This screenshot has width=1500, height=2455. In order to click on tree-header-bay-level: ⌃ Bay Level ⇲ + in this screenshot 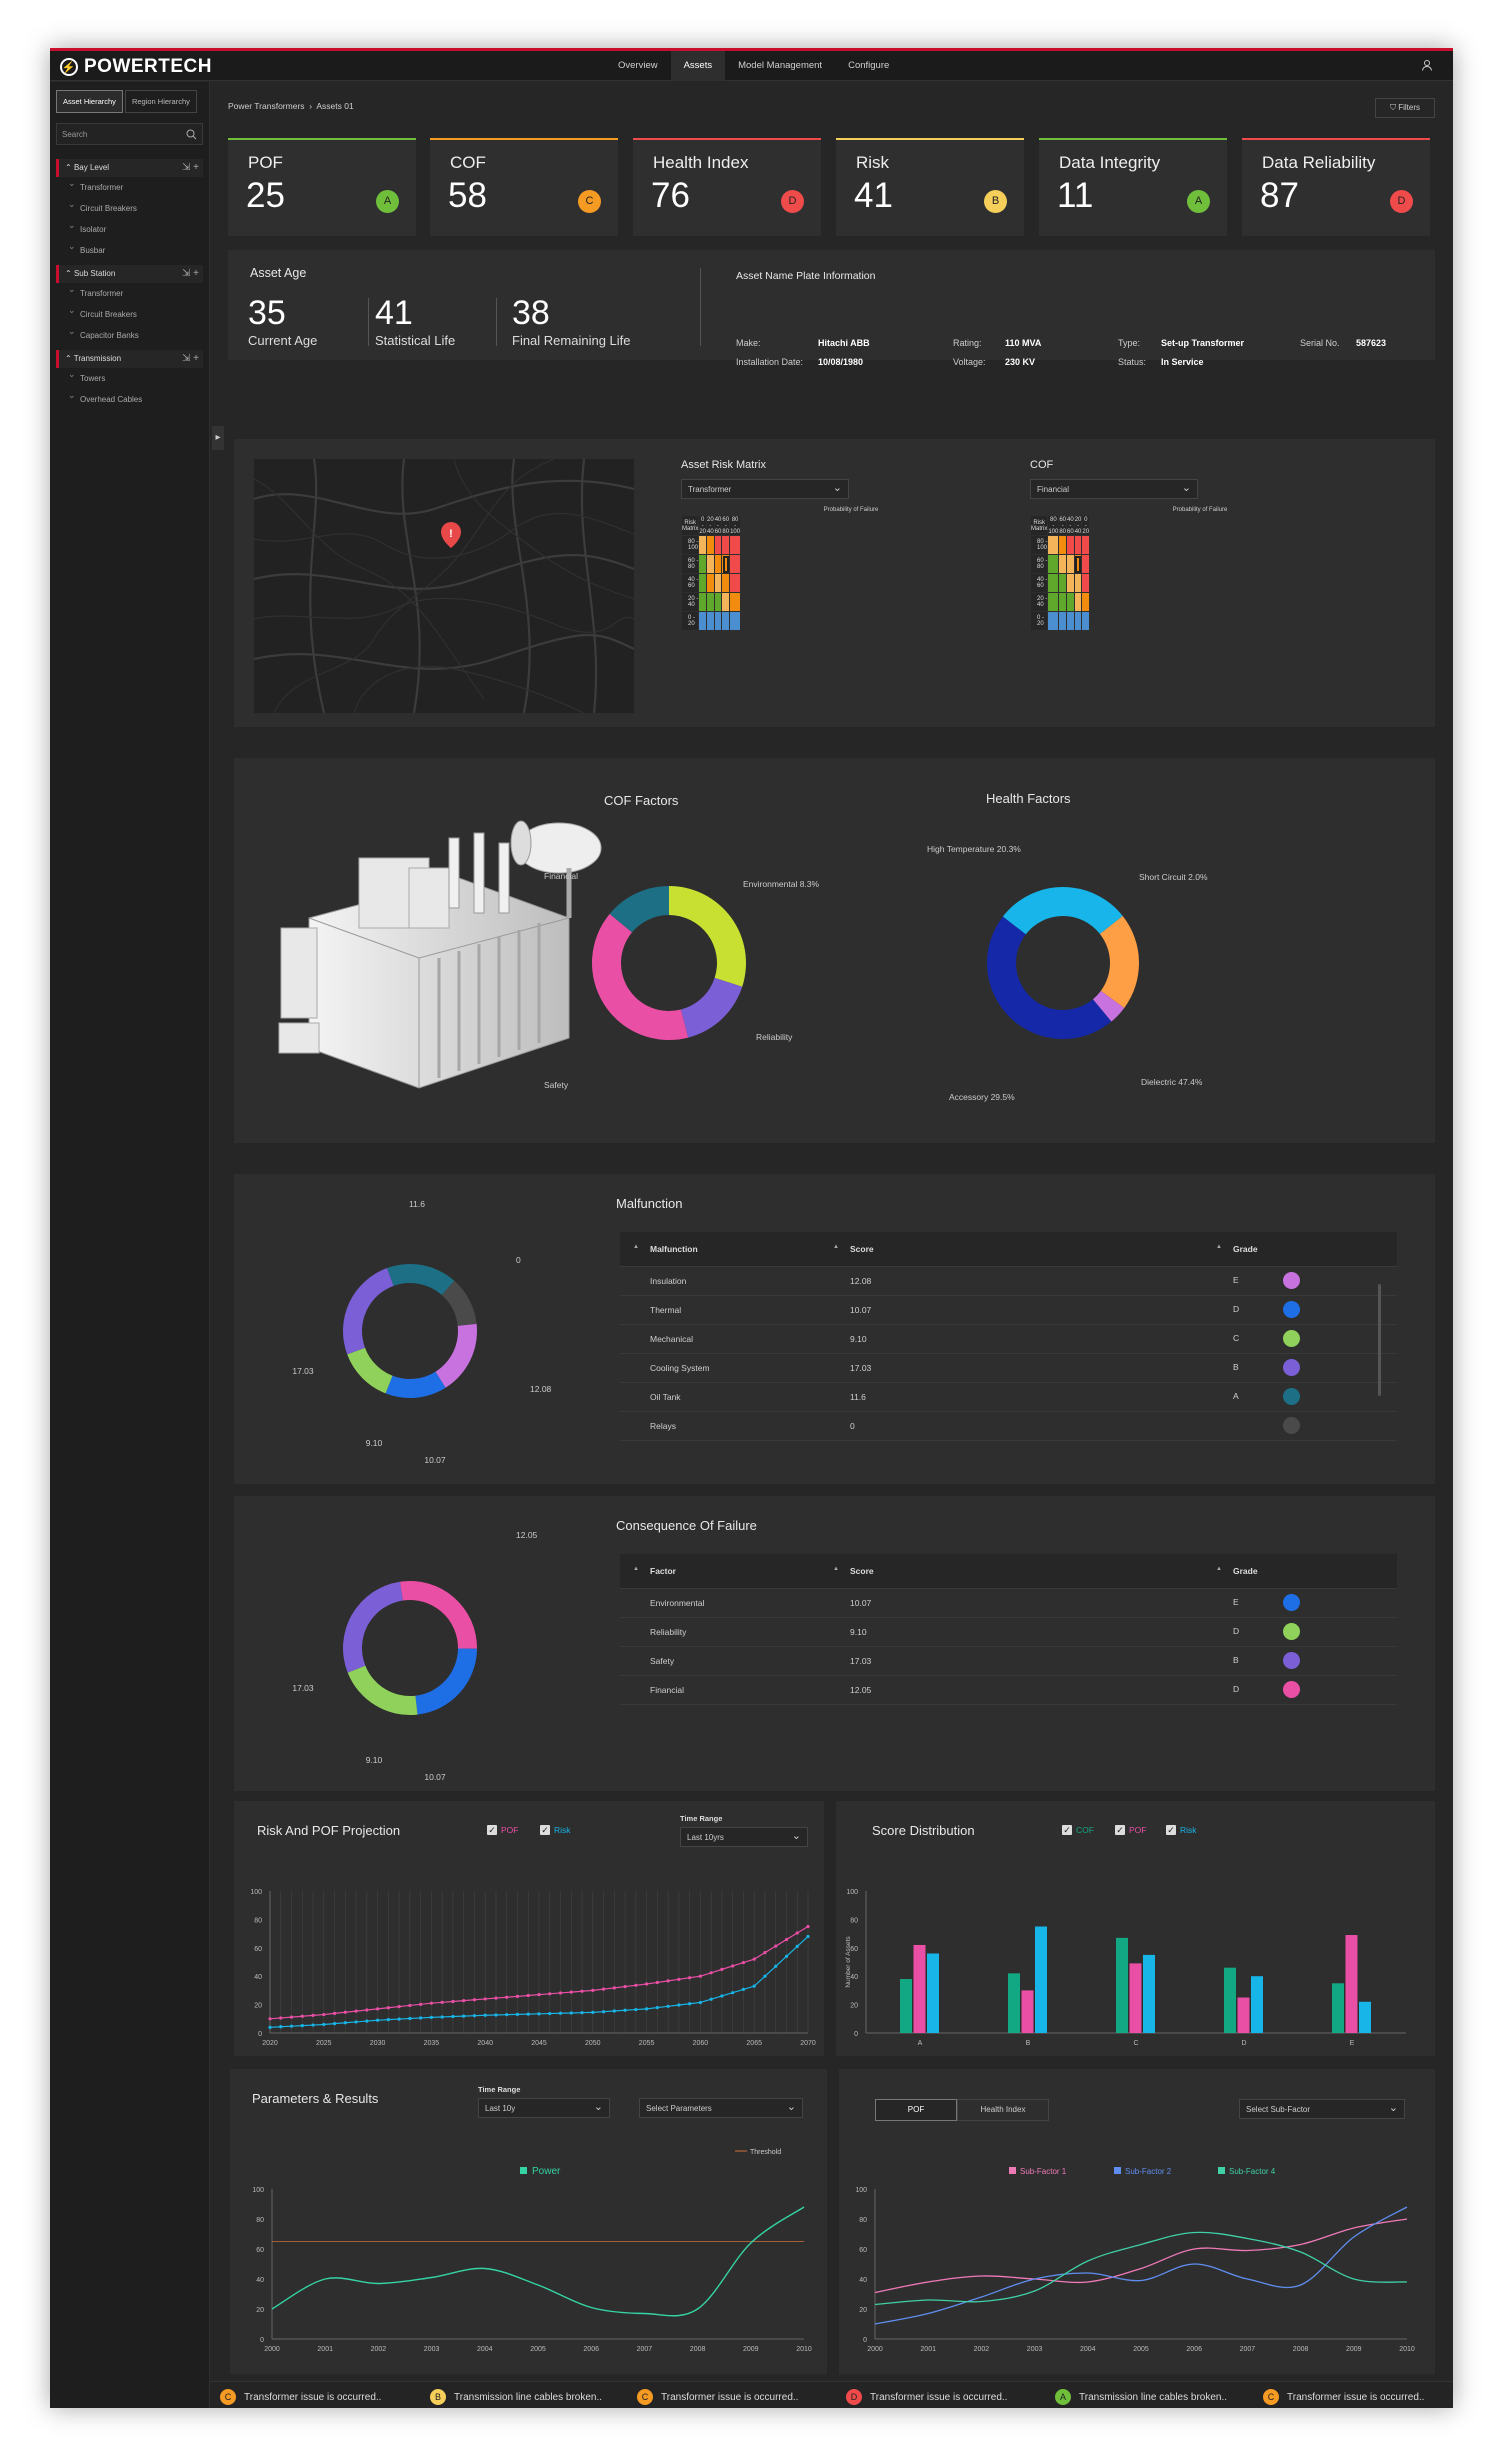, I will do `click(129, 168)`.